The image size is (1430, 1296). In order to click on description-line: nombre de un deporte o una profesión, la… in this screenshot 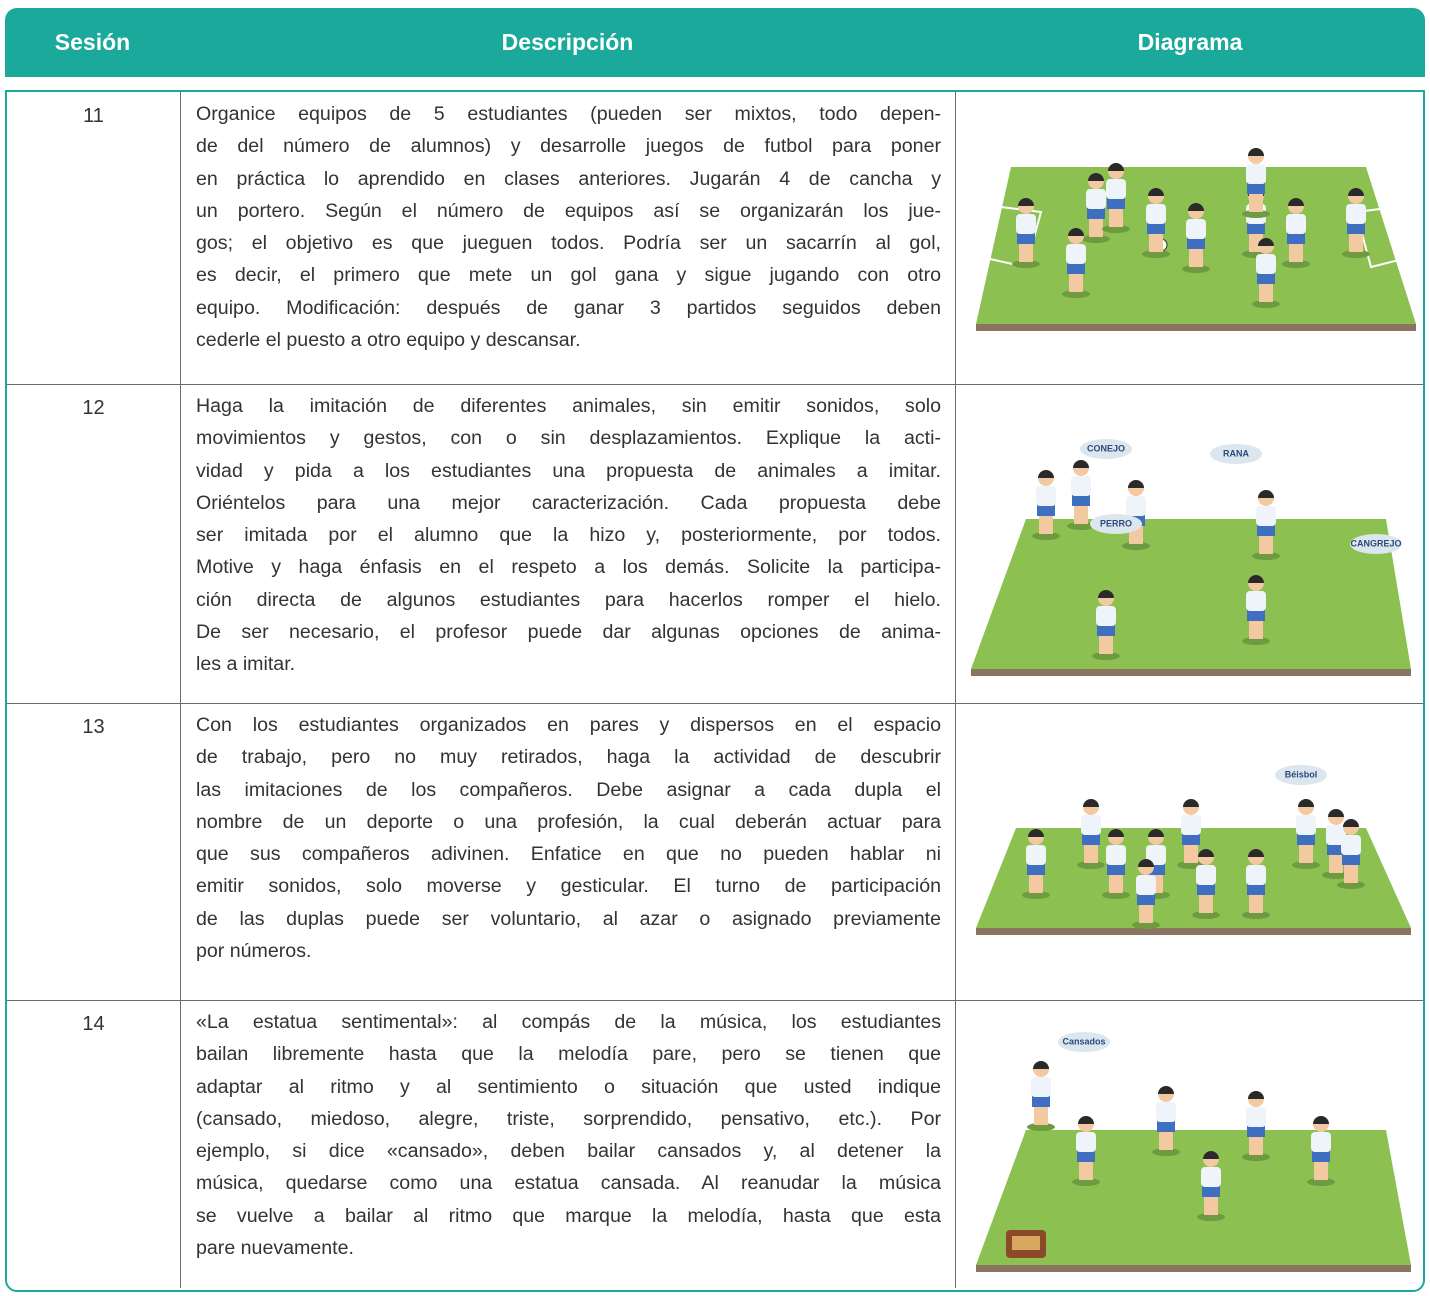, I will do `click(568, 821)`.